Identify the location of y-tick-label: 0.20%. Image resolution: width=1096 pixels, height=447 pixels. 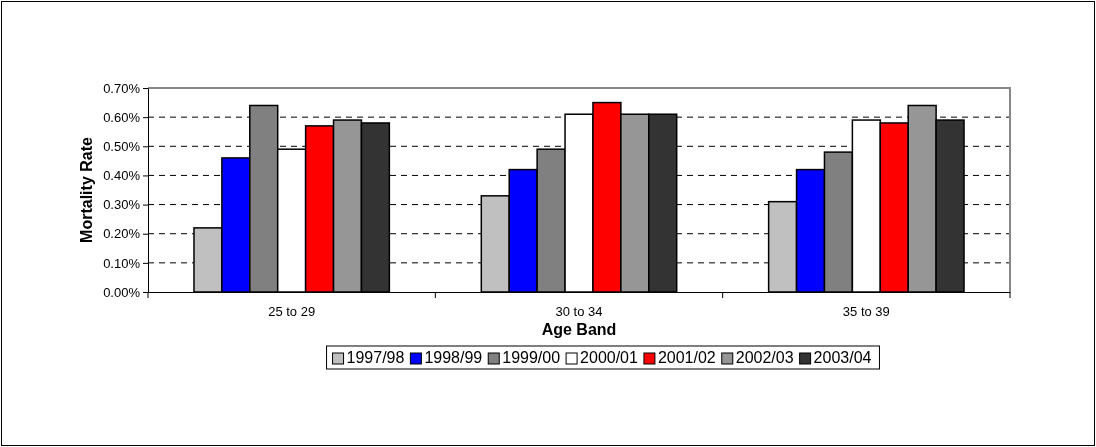
(122, 234).